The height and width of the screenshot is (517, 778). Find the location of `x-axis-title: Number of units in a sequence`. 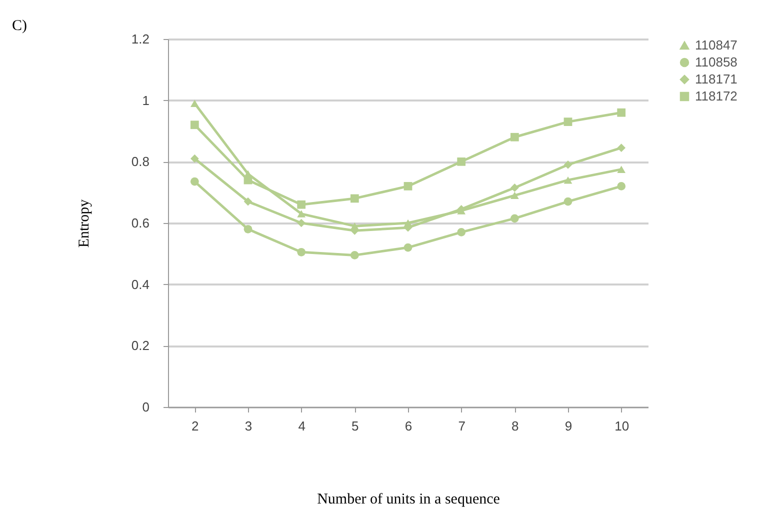

x-axis-title: Number of units in a sequence is located at coordinates (408, 500).